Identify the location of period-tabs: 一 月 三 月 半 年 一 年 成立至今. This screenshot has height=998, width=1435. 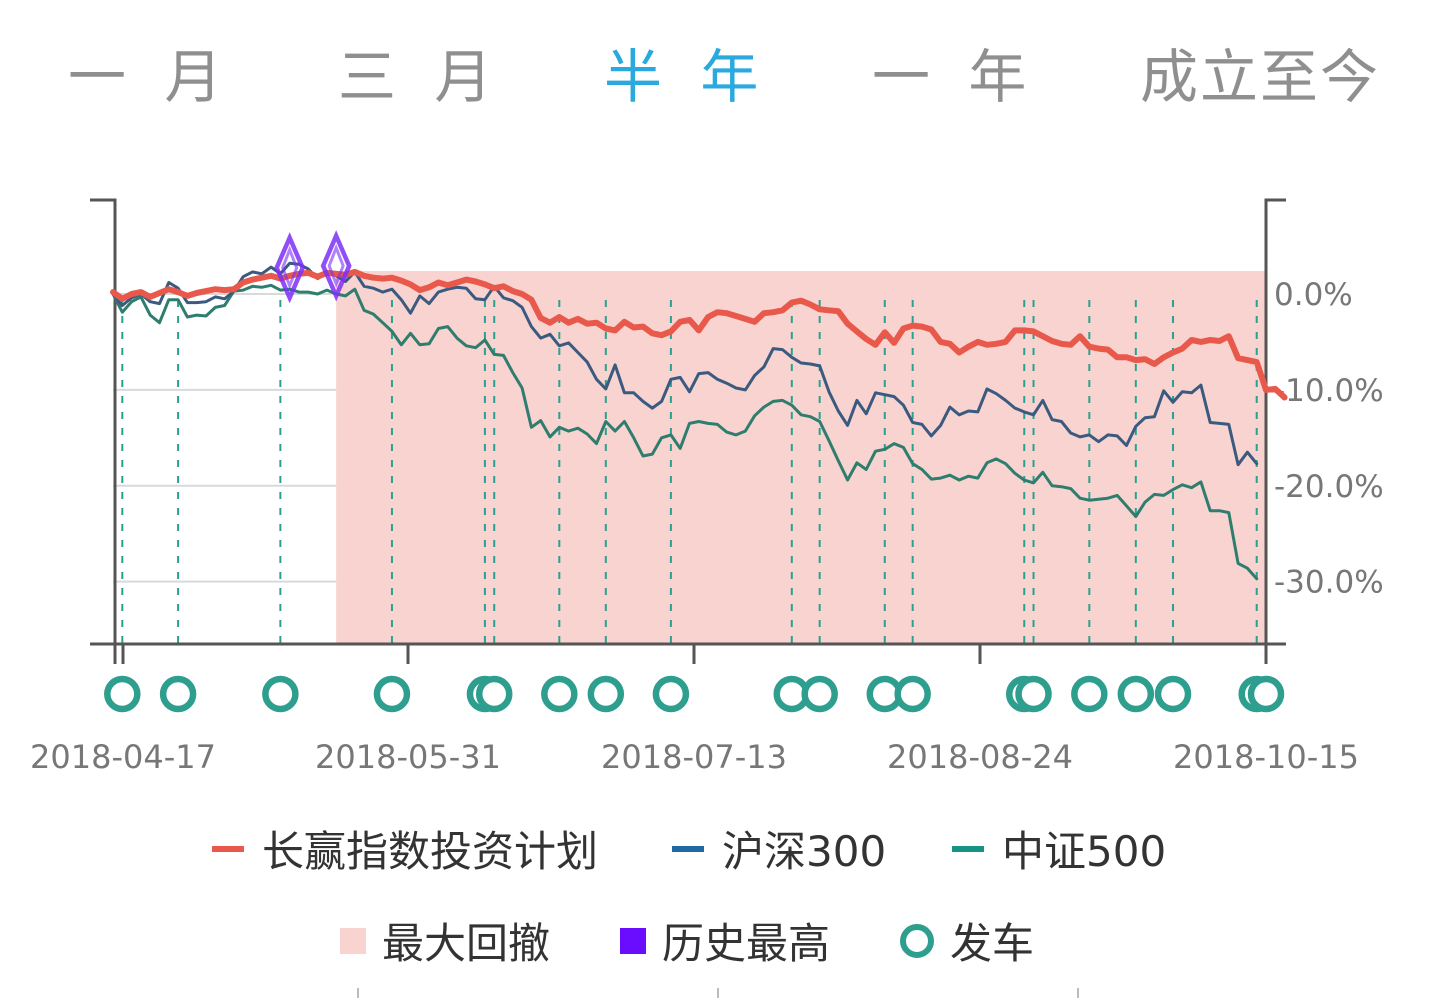
(717, 70).